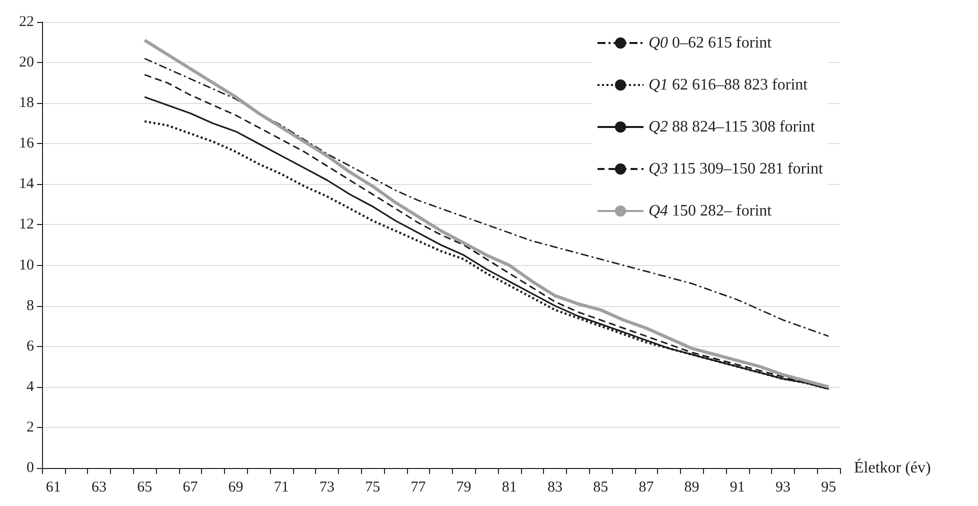 Image resolution: width=978 pixels, height=506 pixels. What do you see at coordinates (26, 224) in the screenshot?
I see `y-tick-label: 12` at bounding box center [26, 224].